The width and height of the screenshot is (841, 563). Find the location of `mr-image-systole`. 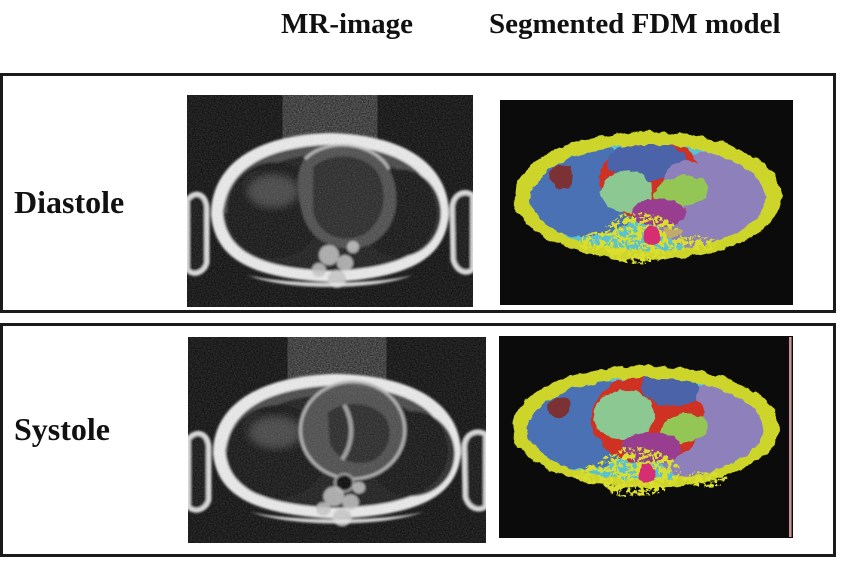

mr-image-systole is located at coordinates (337, 440).